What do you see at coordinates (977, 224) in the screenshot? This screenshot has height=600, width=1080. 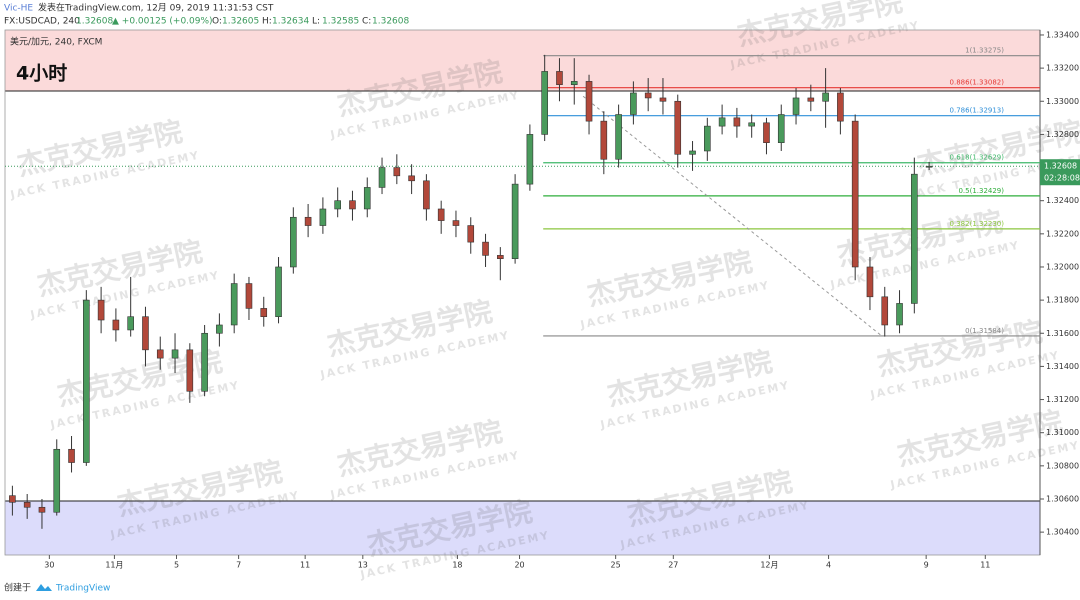 I see `fib-label: 0.382(1.32230)` at bounding box center [977, 224].